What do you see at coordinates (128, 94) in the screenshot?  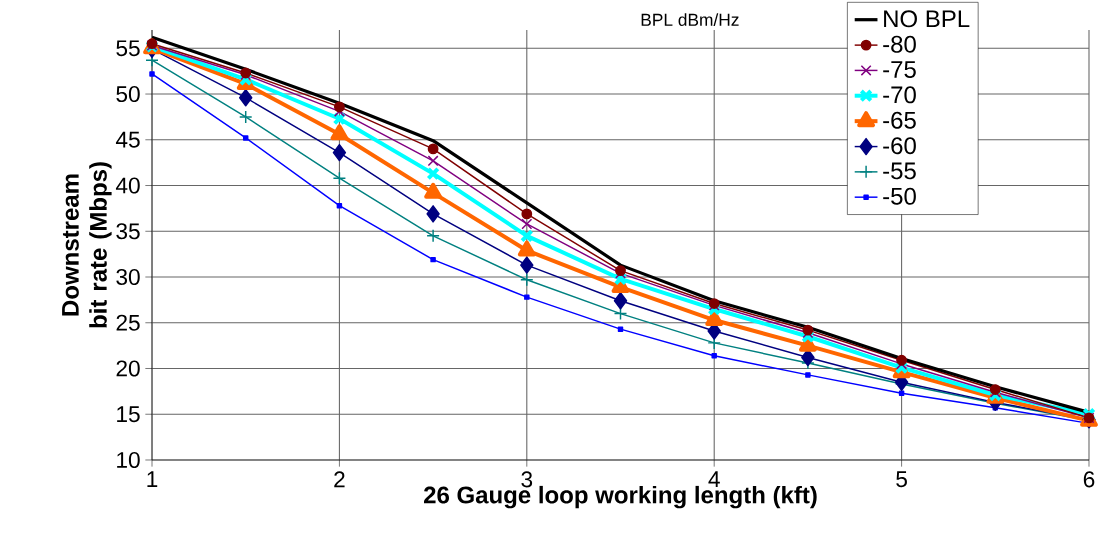 I see `y-tick-label: 50` at bounding box center [128, 94].